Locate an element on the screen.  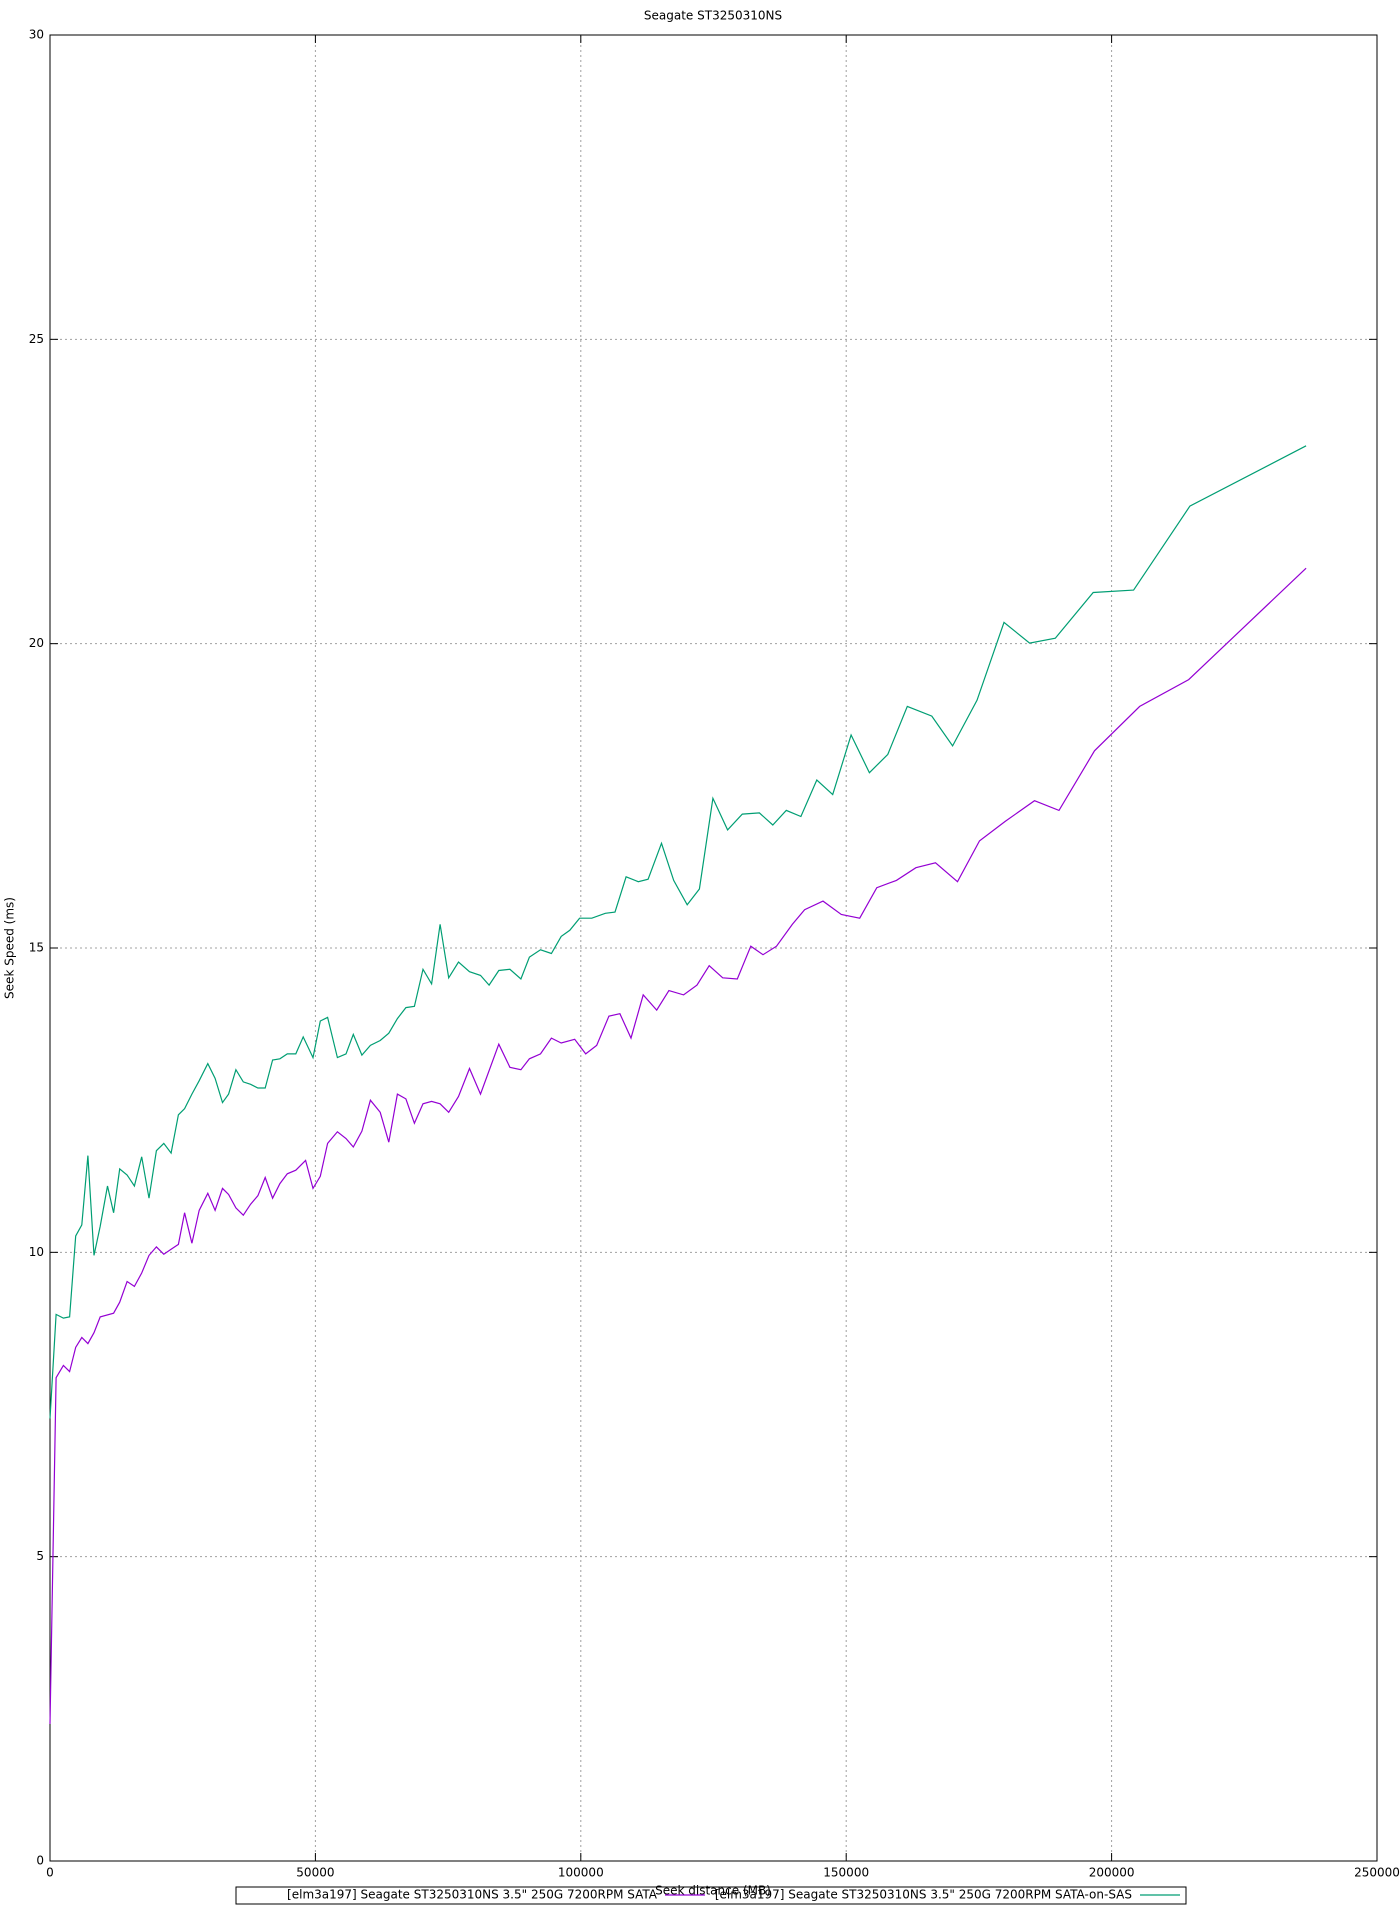
x-tick-label: 150000 is located at coordinates (846, 1873).